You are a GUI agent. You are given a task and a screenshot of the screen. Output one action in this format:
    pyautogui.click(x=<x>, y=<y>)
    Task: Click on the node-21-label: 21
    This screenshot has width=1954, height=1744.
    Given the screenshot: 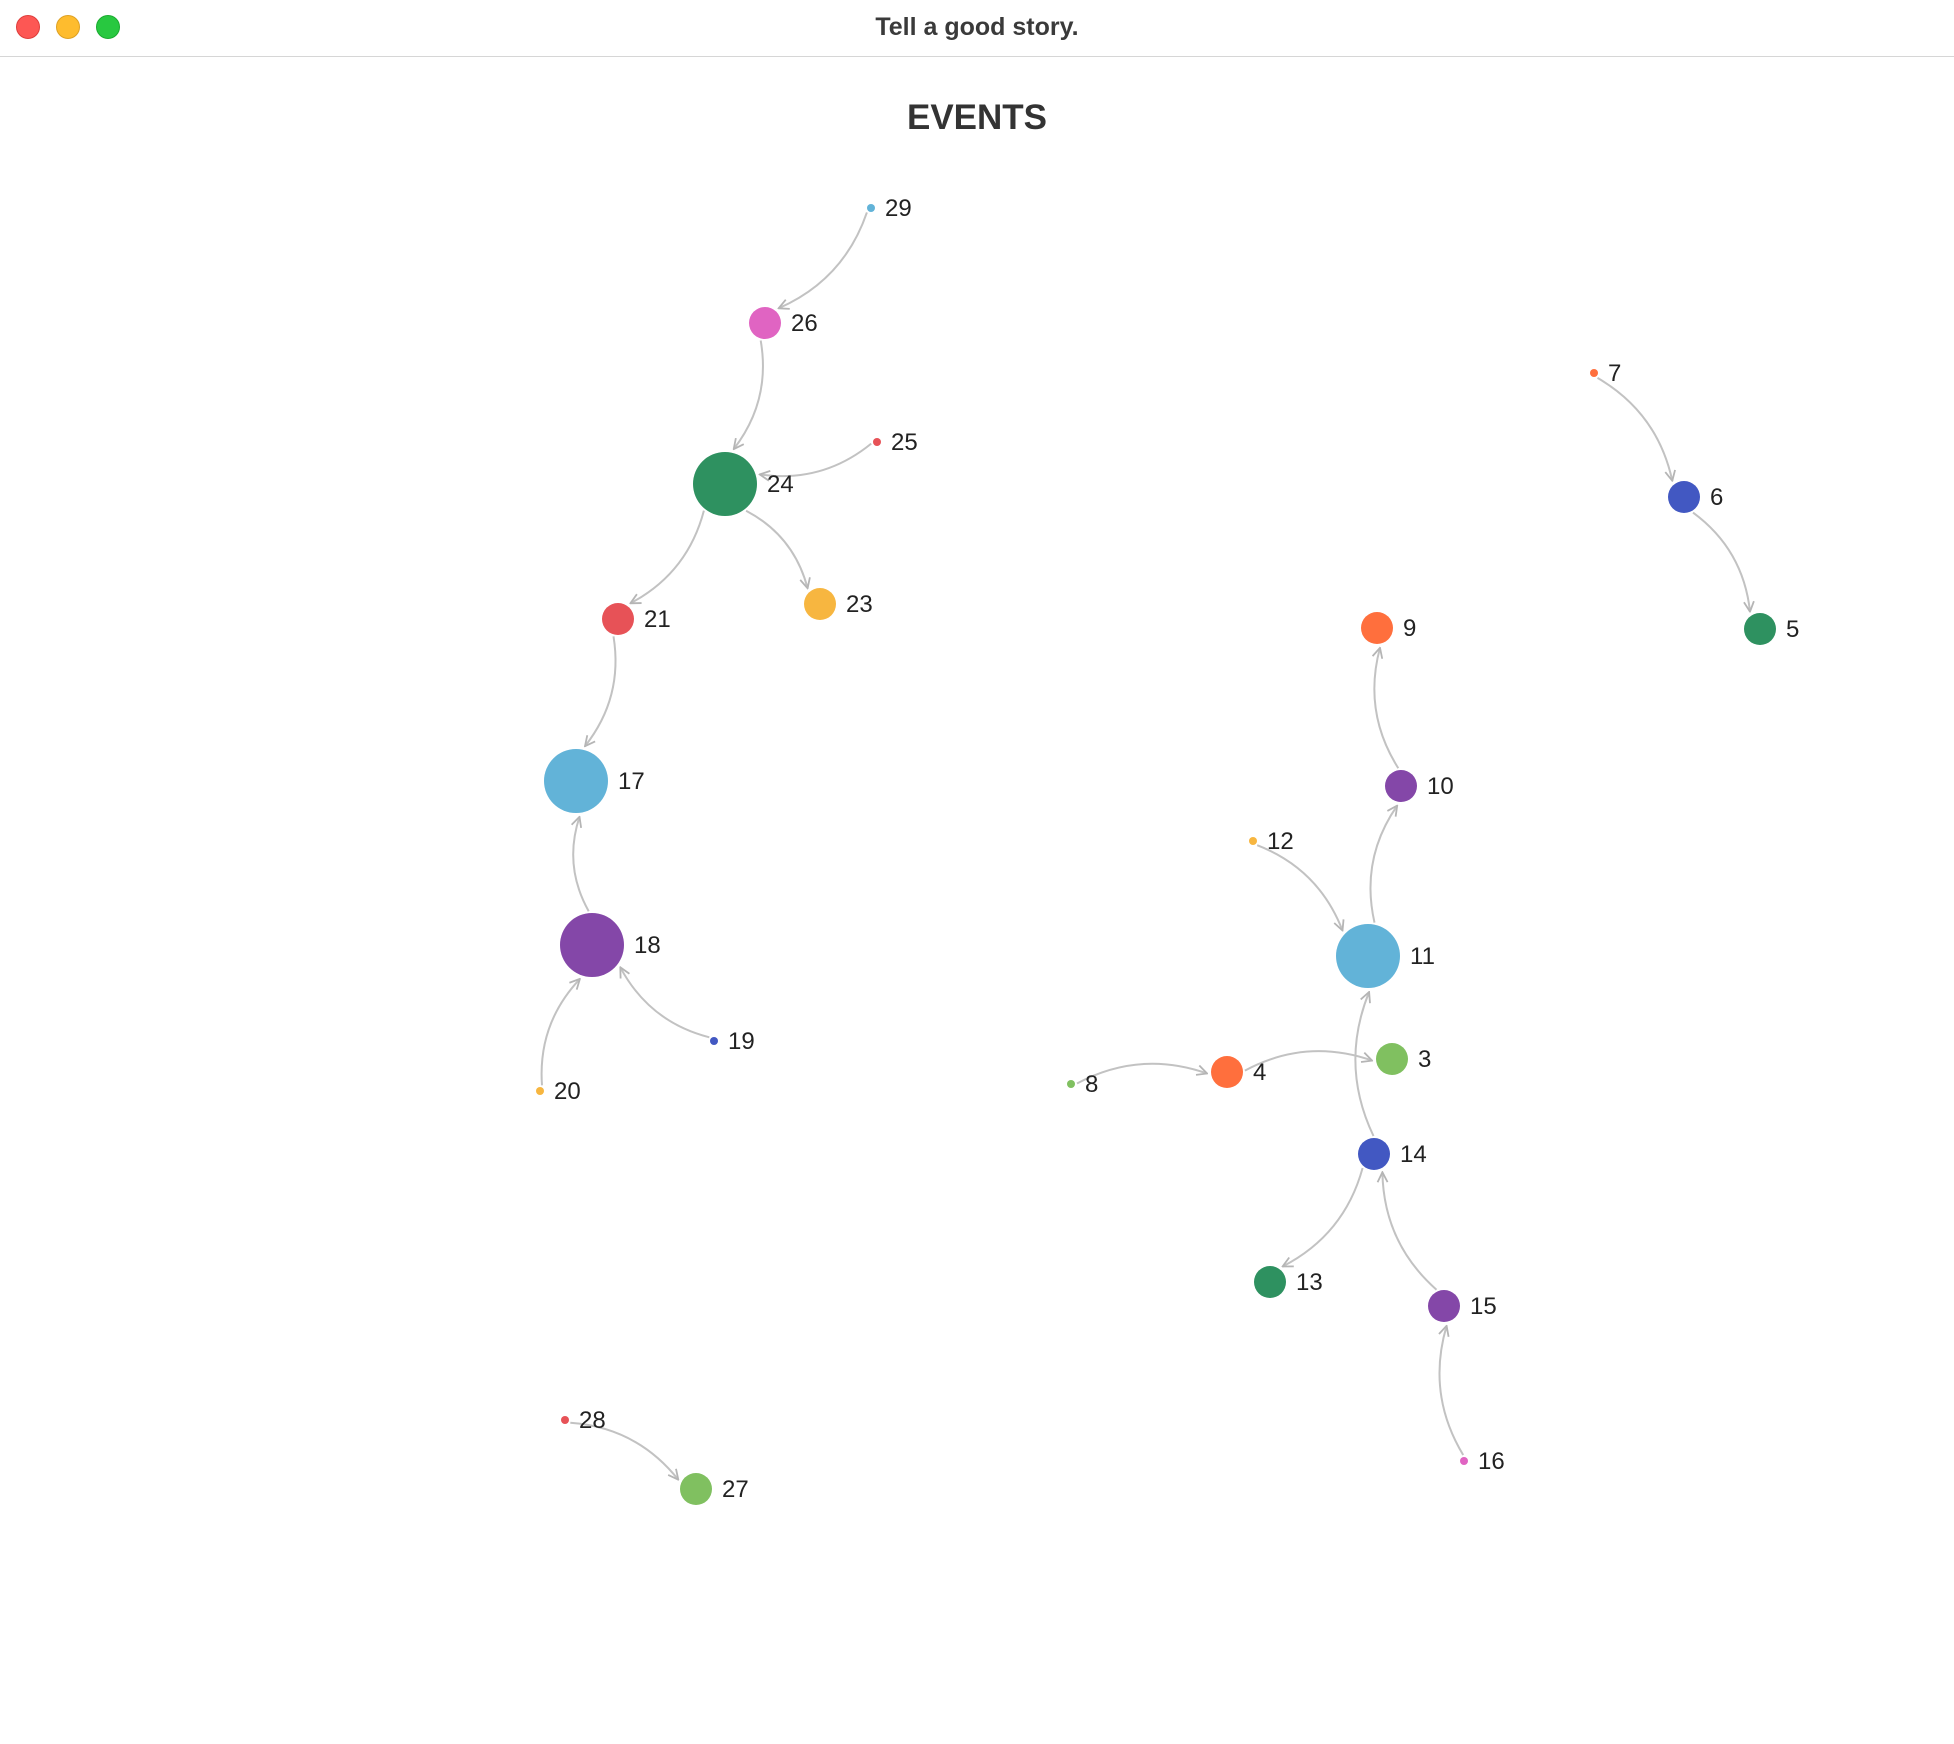 What is the action you would take?
    pyautogui.click(x=657, y=619)
    